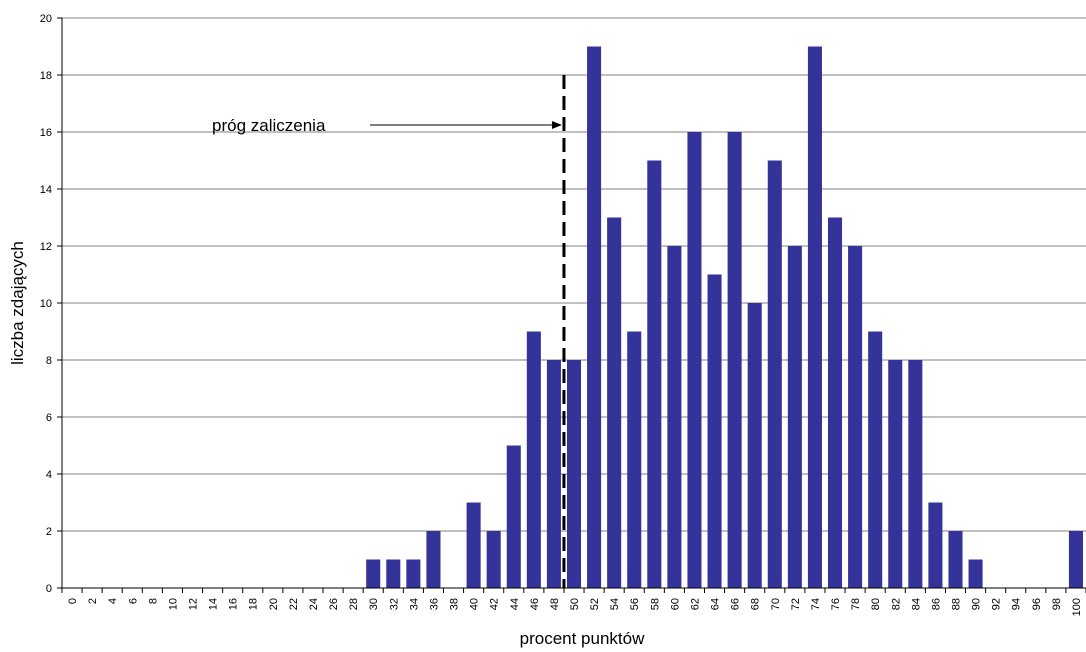 The height and width of the screenshot is (652, 1086). What do you see at coordinates (194, 604) in the screenshot?
I see `x-tick-label: 12` at bounding box center [194, 604].